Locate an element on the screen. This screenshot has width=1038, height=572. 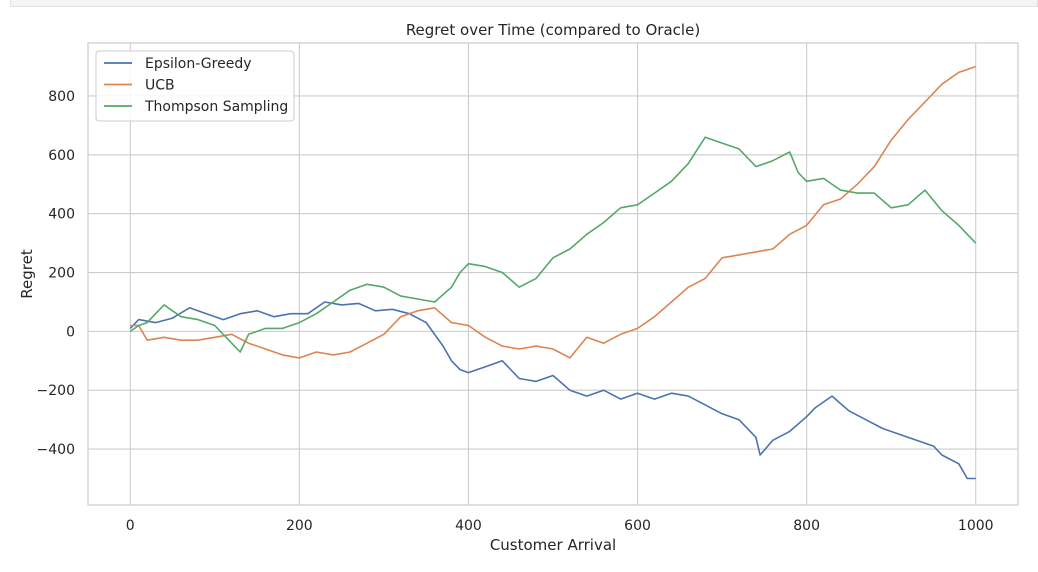
y-tick-label: 800 is located at coordinates (61, 97).